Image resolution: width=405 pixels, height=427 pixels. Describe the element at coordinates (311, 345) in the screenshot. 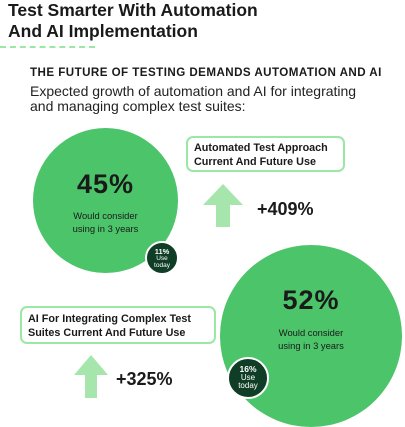

I see `ai-future-caption-line-2: using in 3 years` at that location.